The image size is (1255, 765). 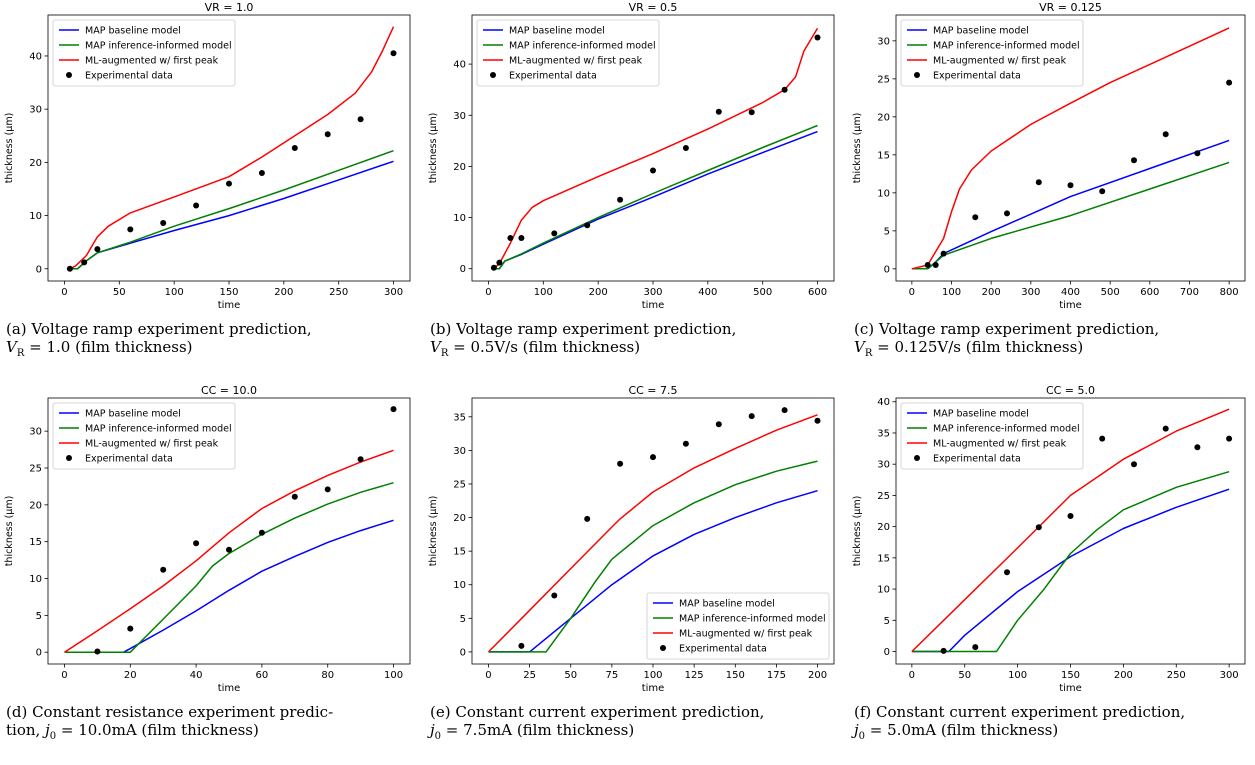 What do you see at coordinates (39, 616) in the screenshot?
I see `y-tick-label: 5` at bounding box center [39, 616].